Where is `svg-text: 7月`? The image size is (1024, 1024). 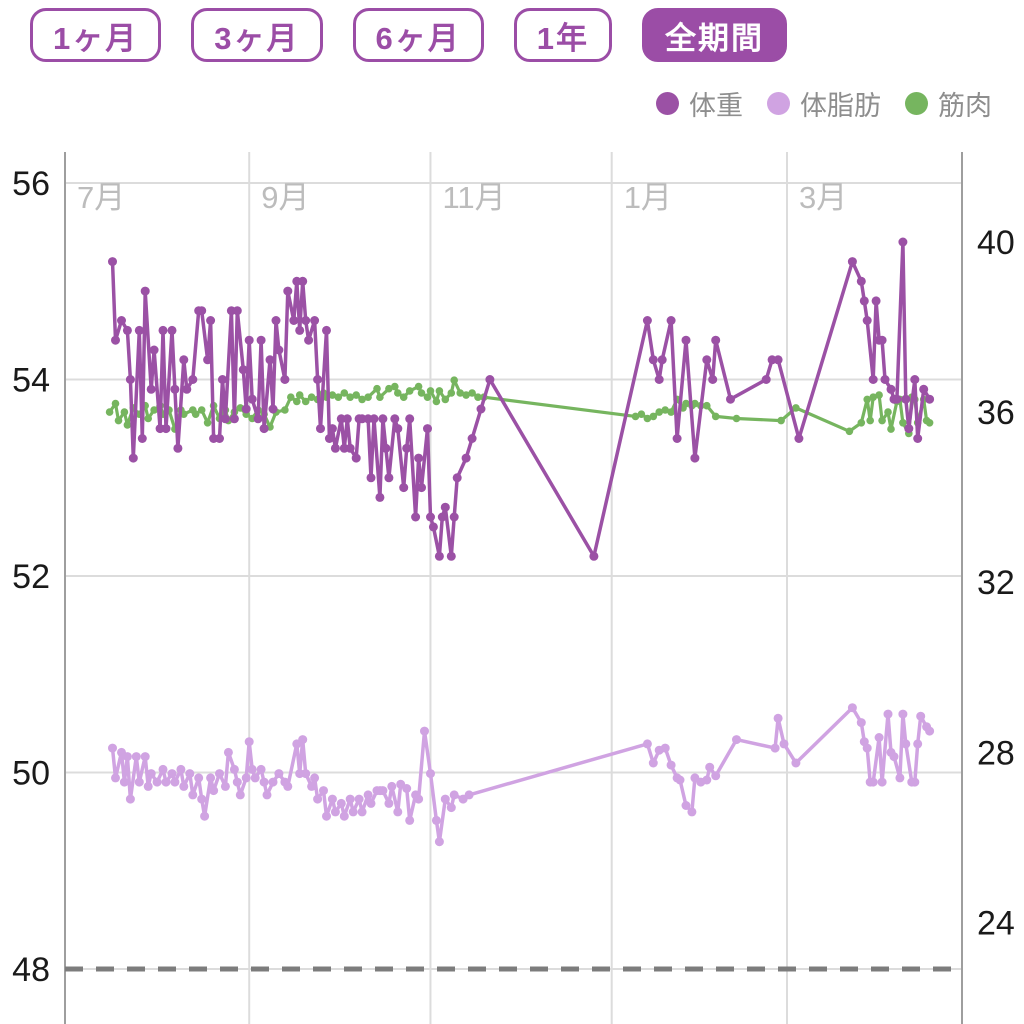
svg-text: 7月 is located at coordinates (101, 197).